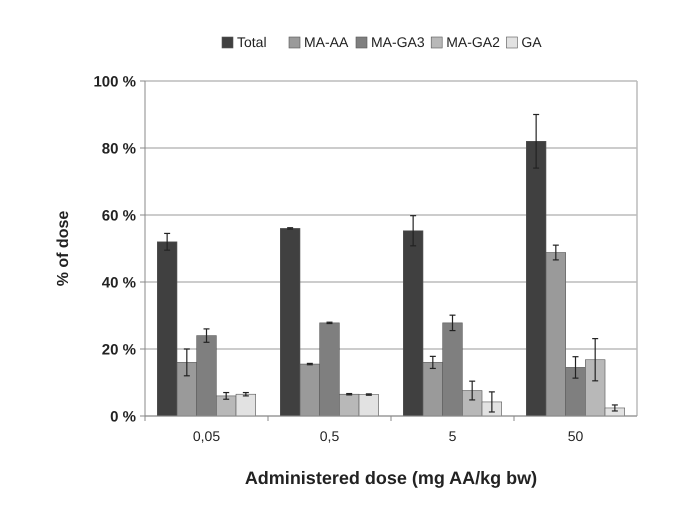 The image size is (677, 519). What do you see at coordinates (63, 248) in the screenshot?
I see `y-axis-title: % of dose` at bounding box center [63, 248].